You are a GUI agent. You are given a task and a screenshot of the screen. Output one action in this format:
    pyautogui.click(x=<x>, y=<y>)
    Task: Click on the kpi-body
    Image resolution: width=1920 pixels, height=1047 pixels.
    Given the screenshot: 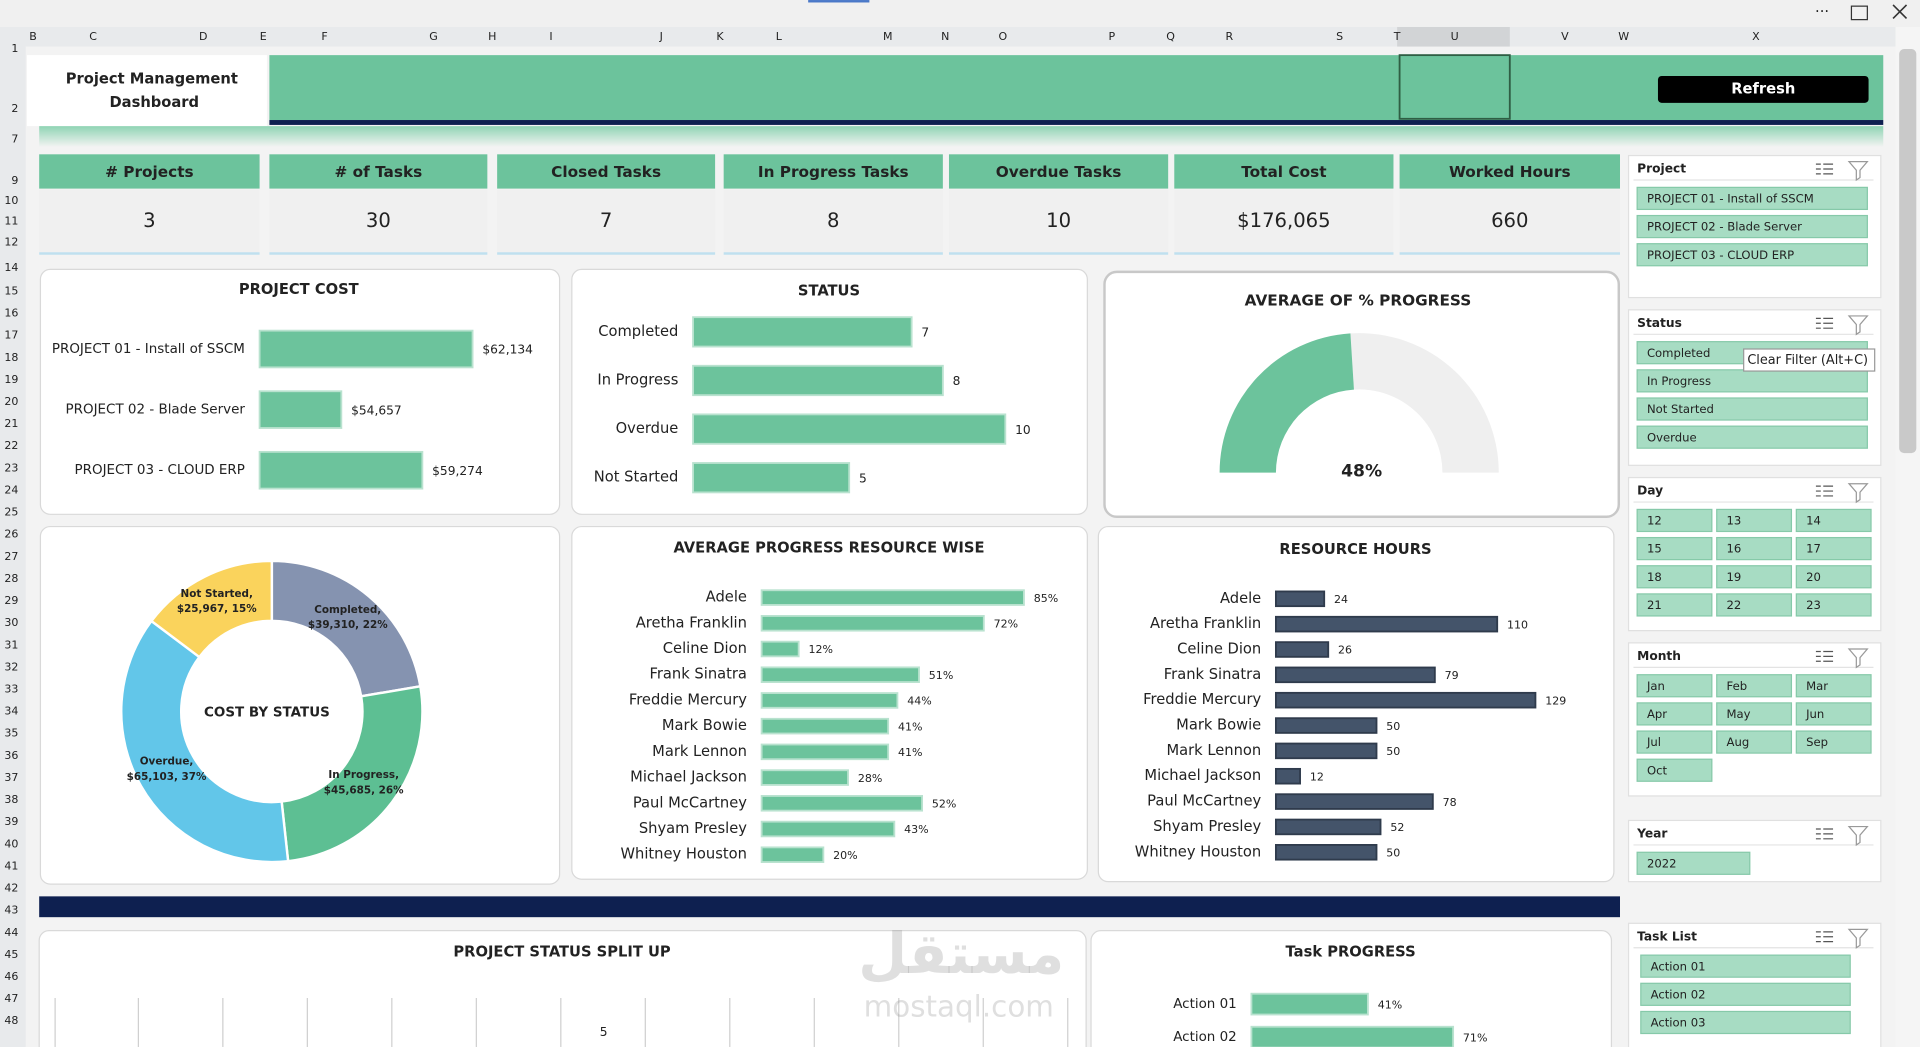 What is the action you would take?
    pyautogui.click(x=1058, y=221)
    